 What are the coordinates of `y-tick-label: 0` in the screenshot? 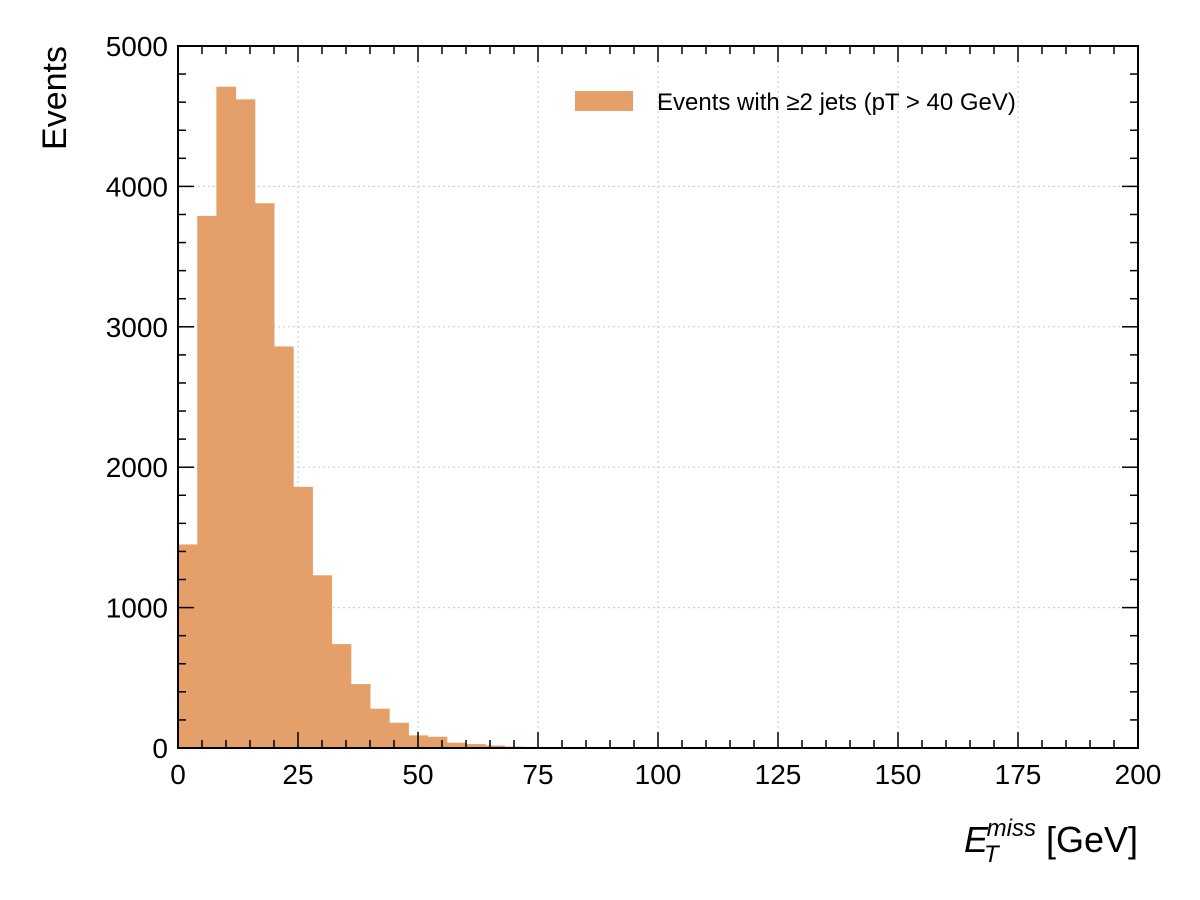 It's located at (160, 748).